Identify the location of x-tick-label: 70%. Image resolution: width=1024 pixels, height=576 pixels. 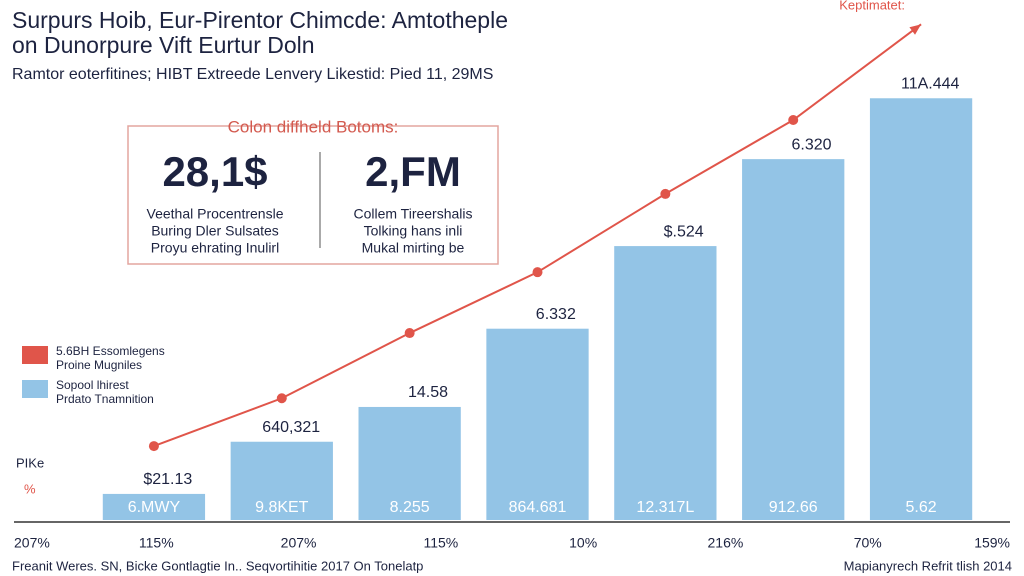
(868, 543).